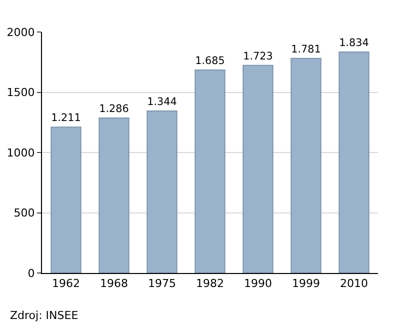 The height and width of the screenshot is (323, 400). I want to click on x-tick-label: 1975, so click(162, 283).